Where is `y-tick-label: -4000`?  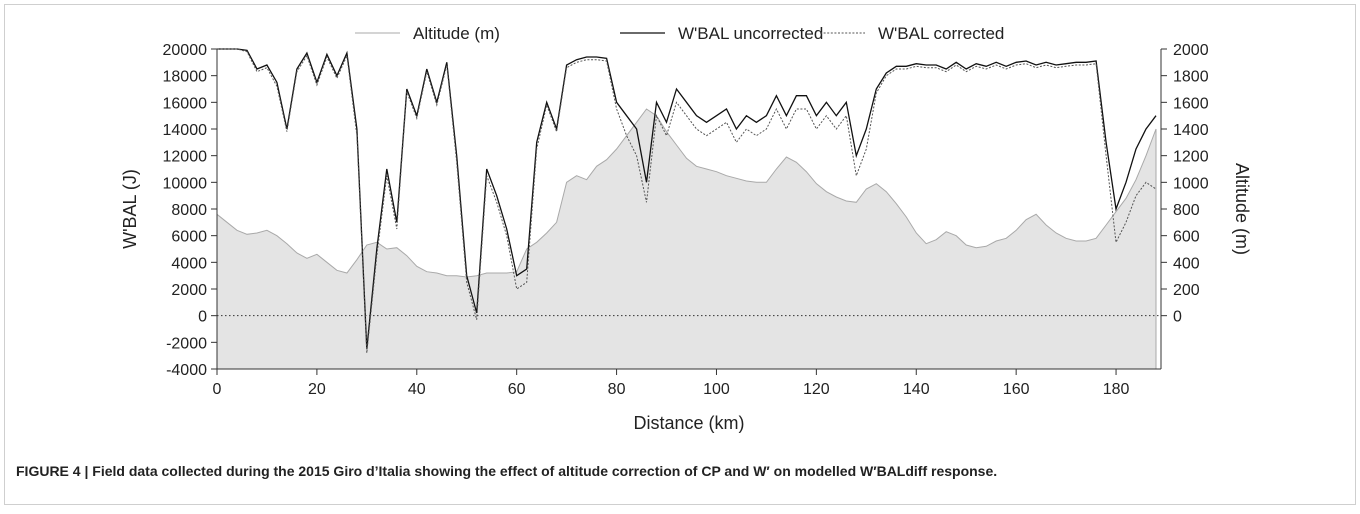
y-tick-label: -4000 is located at coordinates (186, 370).